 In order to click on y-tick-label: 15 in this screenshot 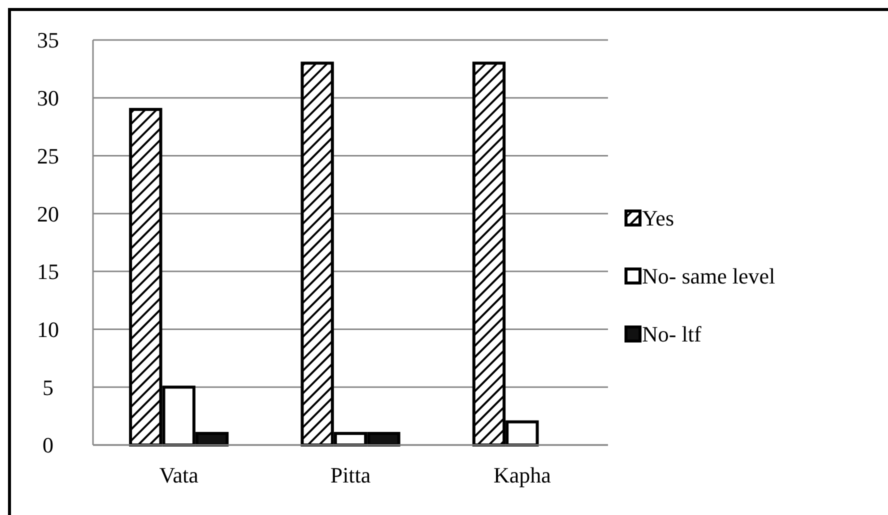, I will do `click(48, 271)`.